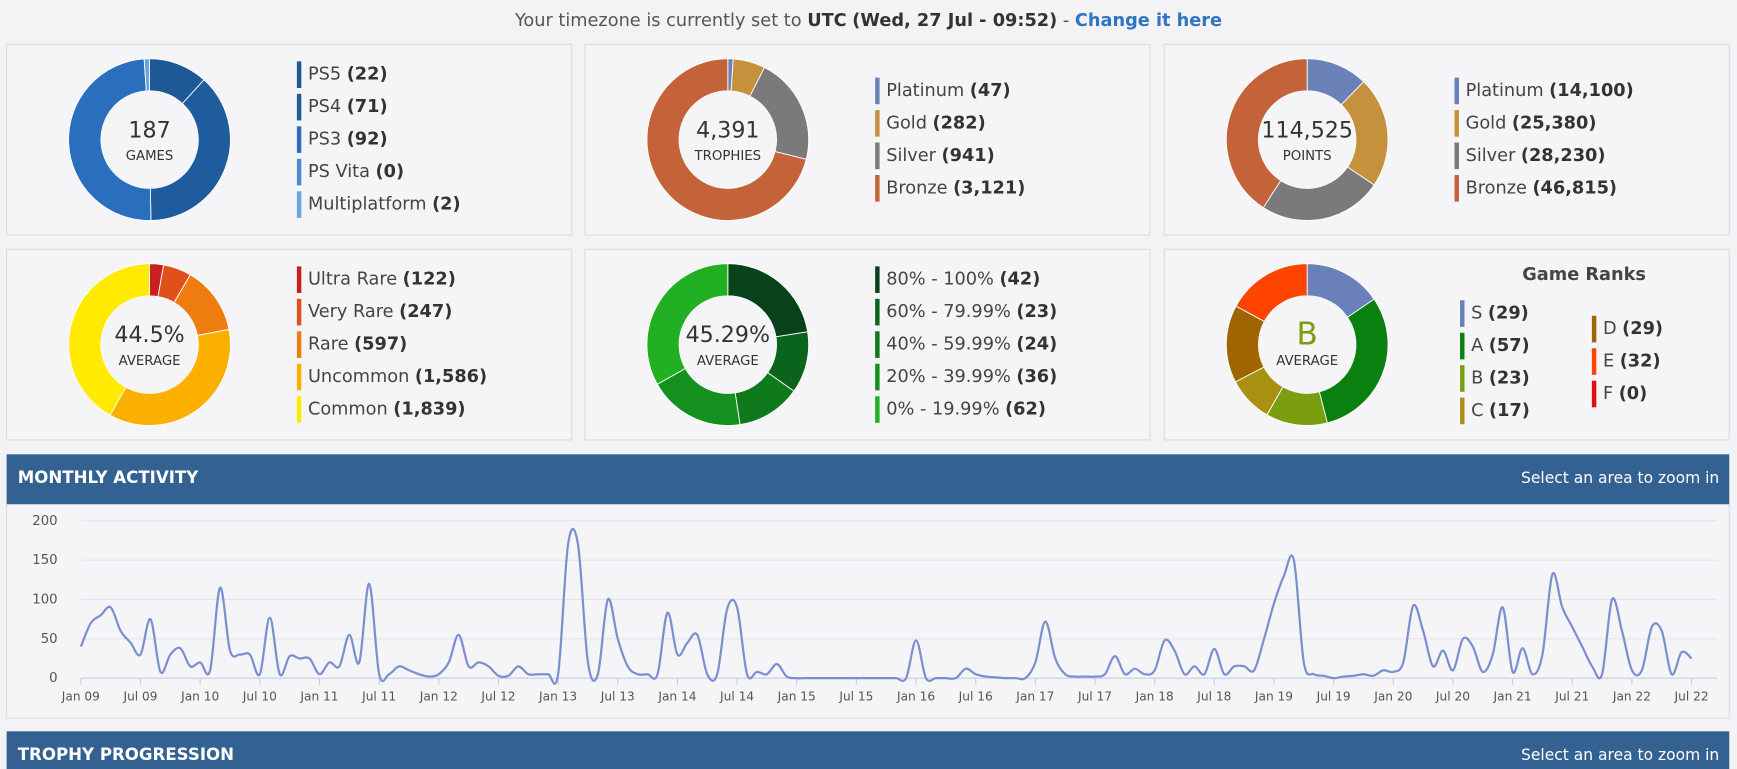  What do you see at coordinates (948, 377) in the screenshot?
I see `legend-label: 20% - 39.99%` at bounding box center [948, 377].